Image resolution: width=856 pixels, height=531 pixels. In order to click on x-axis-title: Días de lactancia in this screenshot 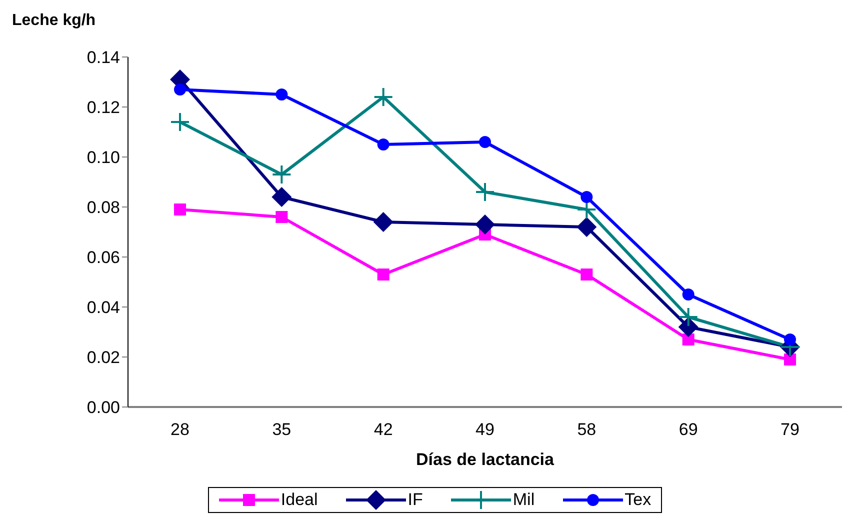, I will do `click(485, 459)`.